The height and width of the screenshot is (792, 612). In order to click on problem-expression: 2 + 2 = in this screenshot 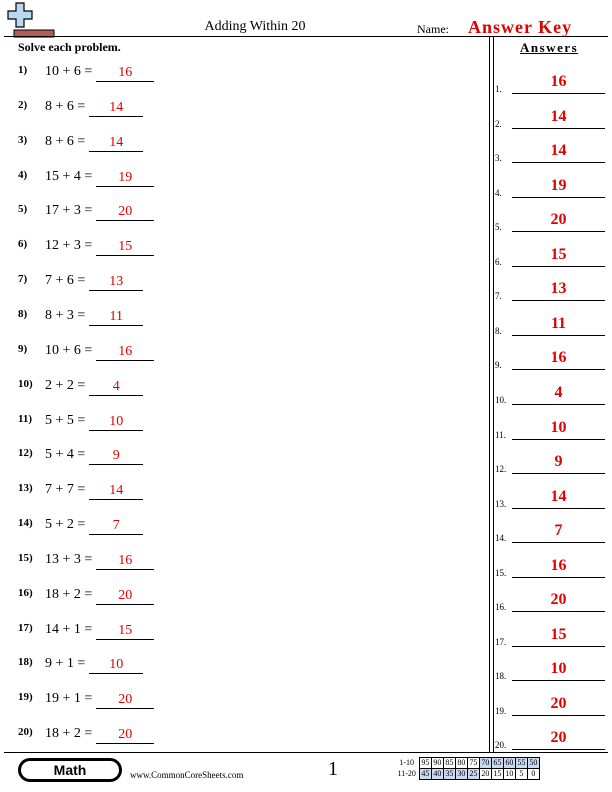, I will do `click(65, 385)`.